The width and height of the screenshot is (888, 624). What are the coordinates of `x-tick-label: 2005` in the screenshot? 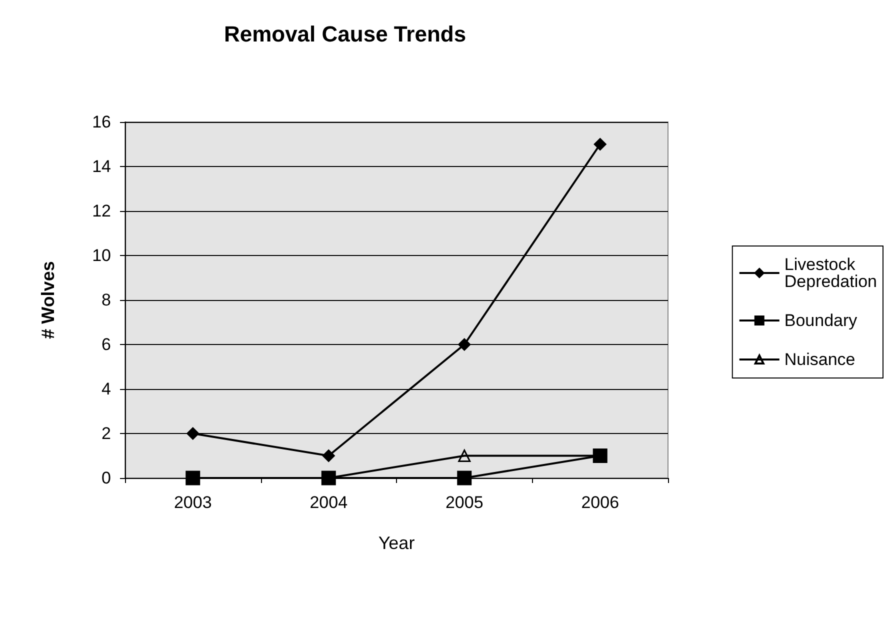 It's located at (464, 502).